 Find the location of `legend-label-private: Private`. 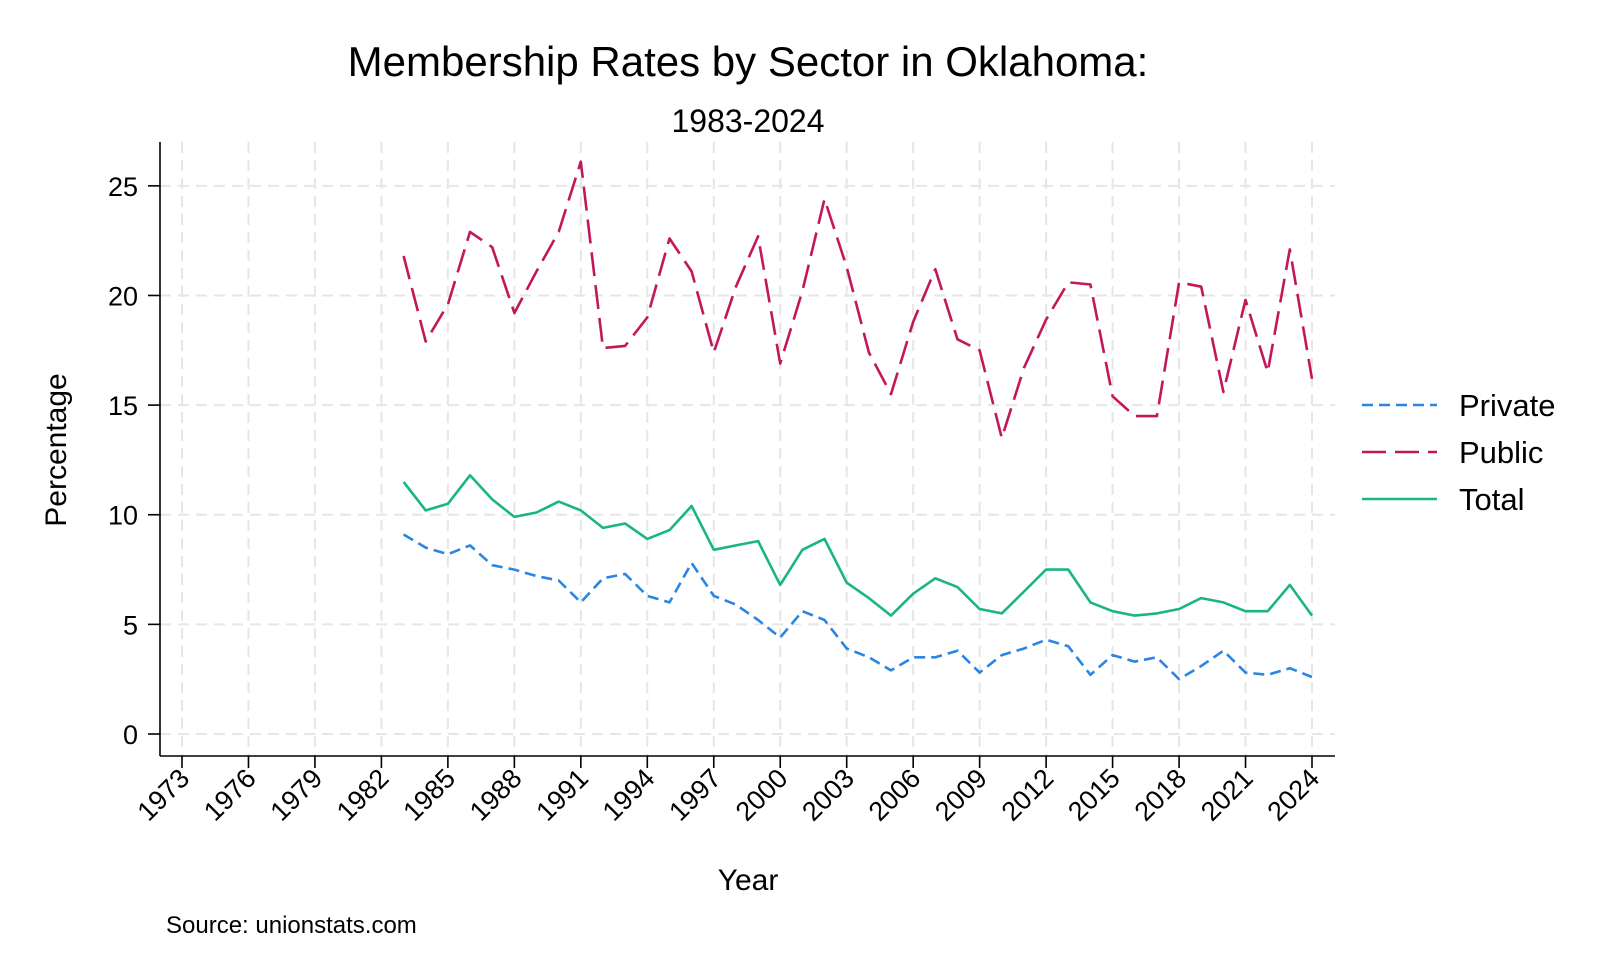

legend-label-private: Private is located at coordinates (1507, 405).